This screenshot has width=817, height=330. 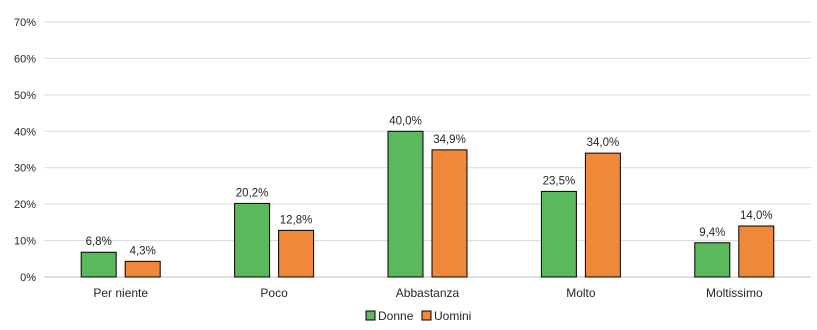 I want to click on data-label: 40,0%, so click(x=405, y=121).